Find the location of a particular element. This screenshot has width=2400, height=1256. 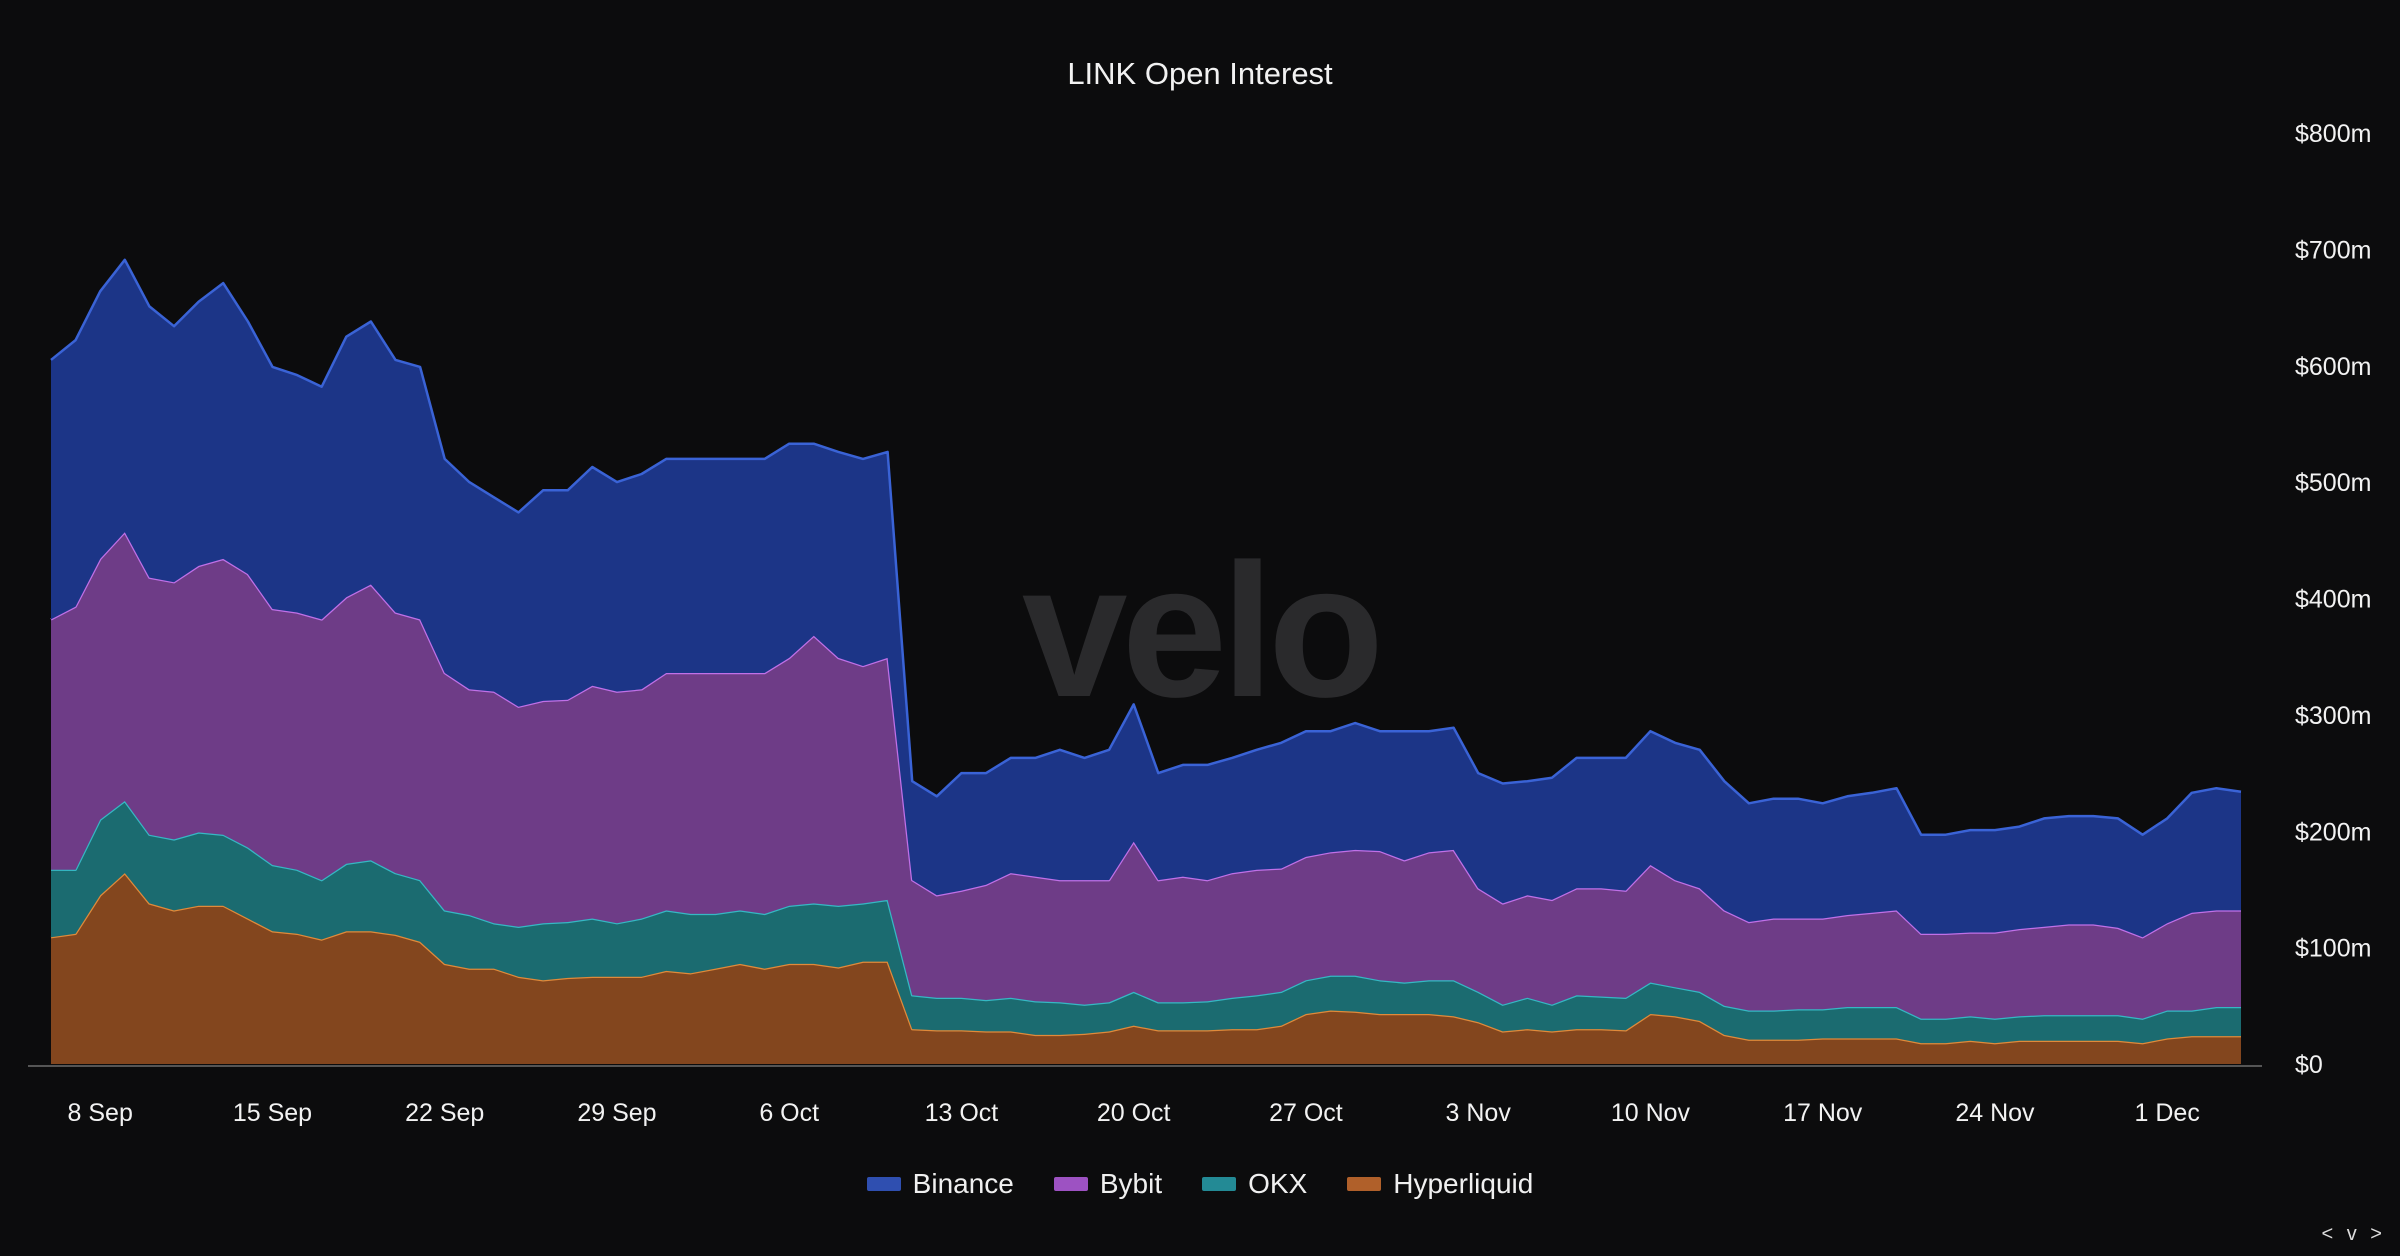

x-tick-label: 1 Dec is located at coordinates (2167, 1113).